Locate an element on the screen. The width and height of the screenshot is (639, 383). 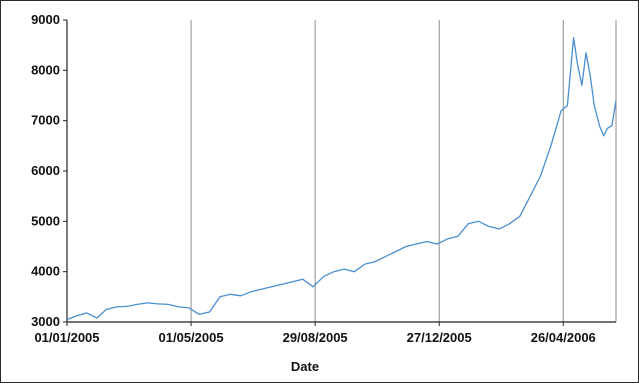
x-axis-title: Date is located at coordinates (305, 366).